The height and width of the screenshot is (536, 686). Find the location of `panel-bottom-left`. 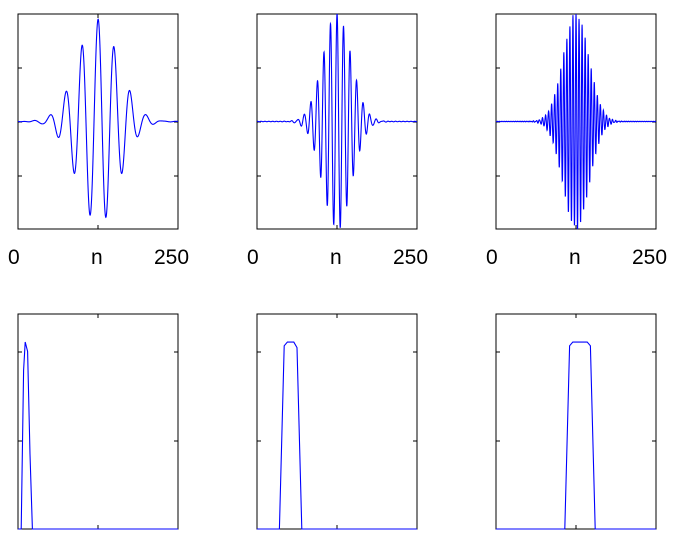

panel-bottom-left is located at coordinates (98, 421).